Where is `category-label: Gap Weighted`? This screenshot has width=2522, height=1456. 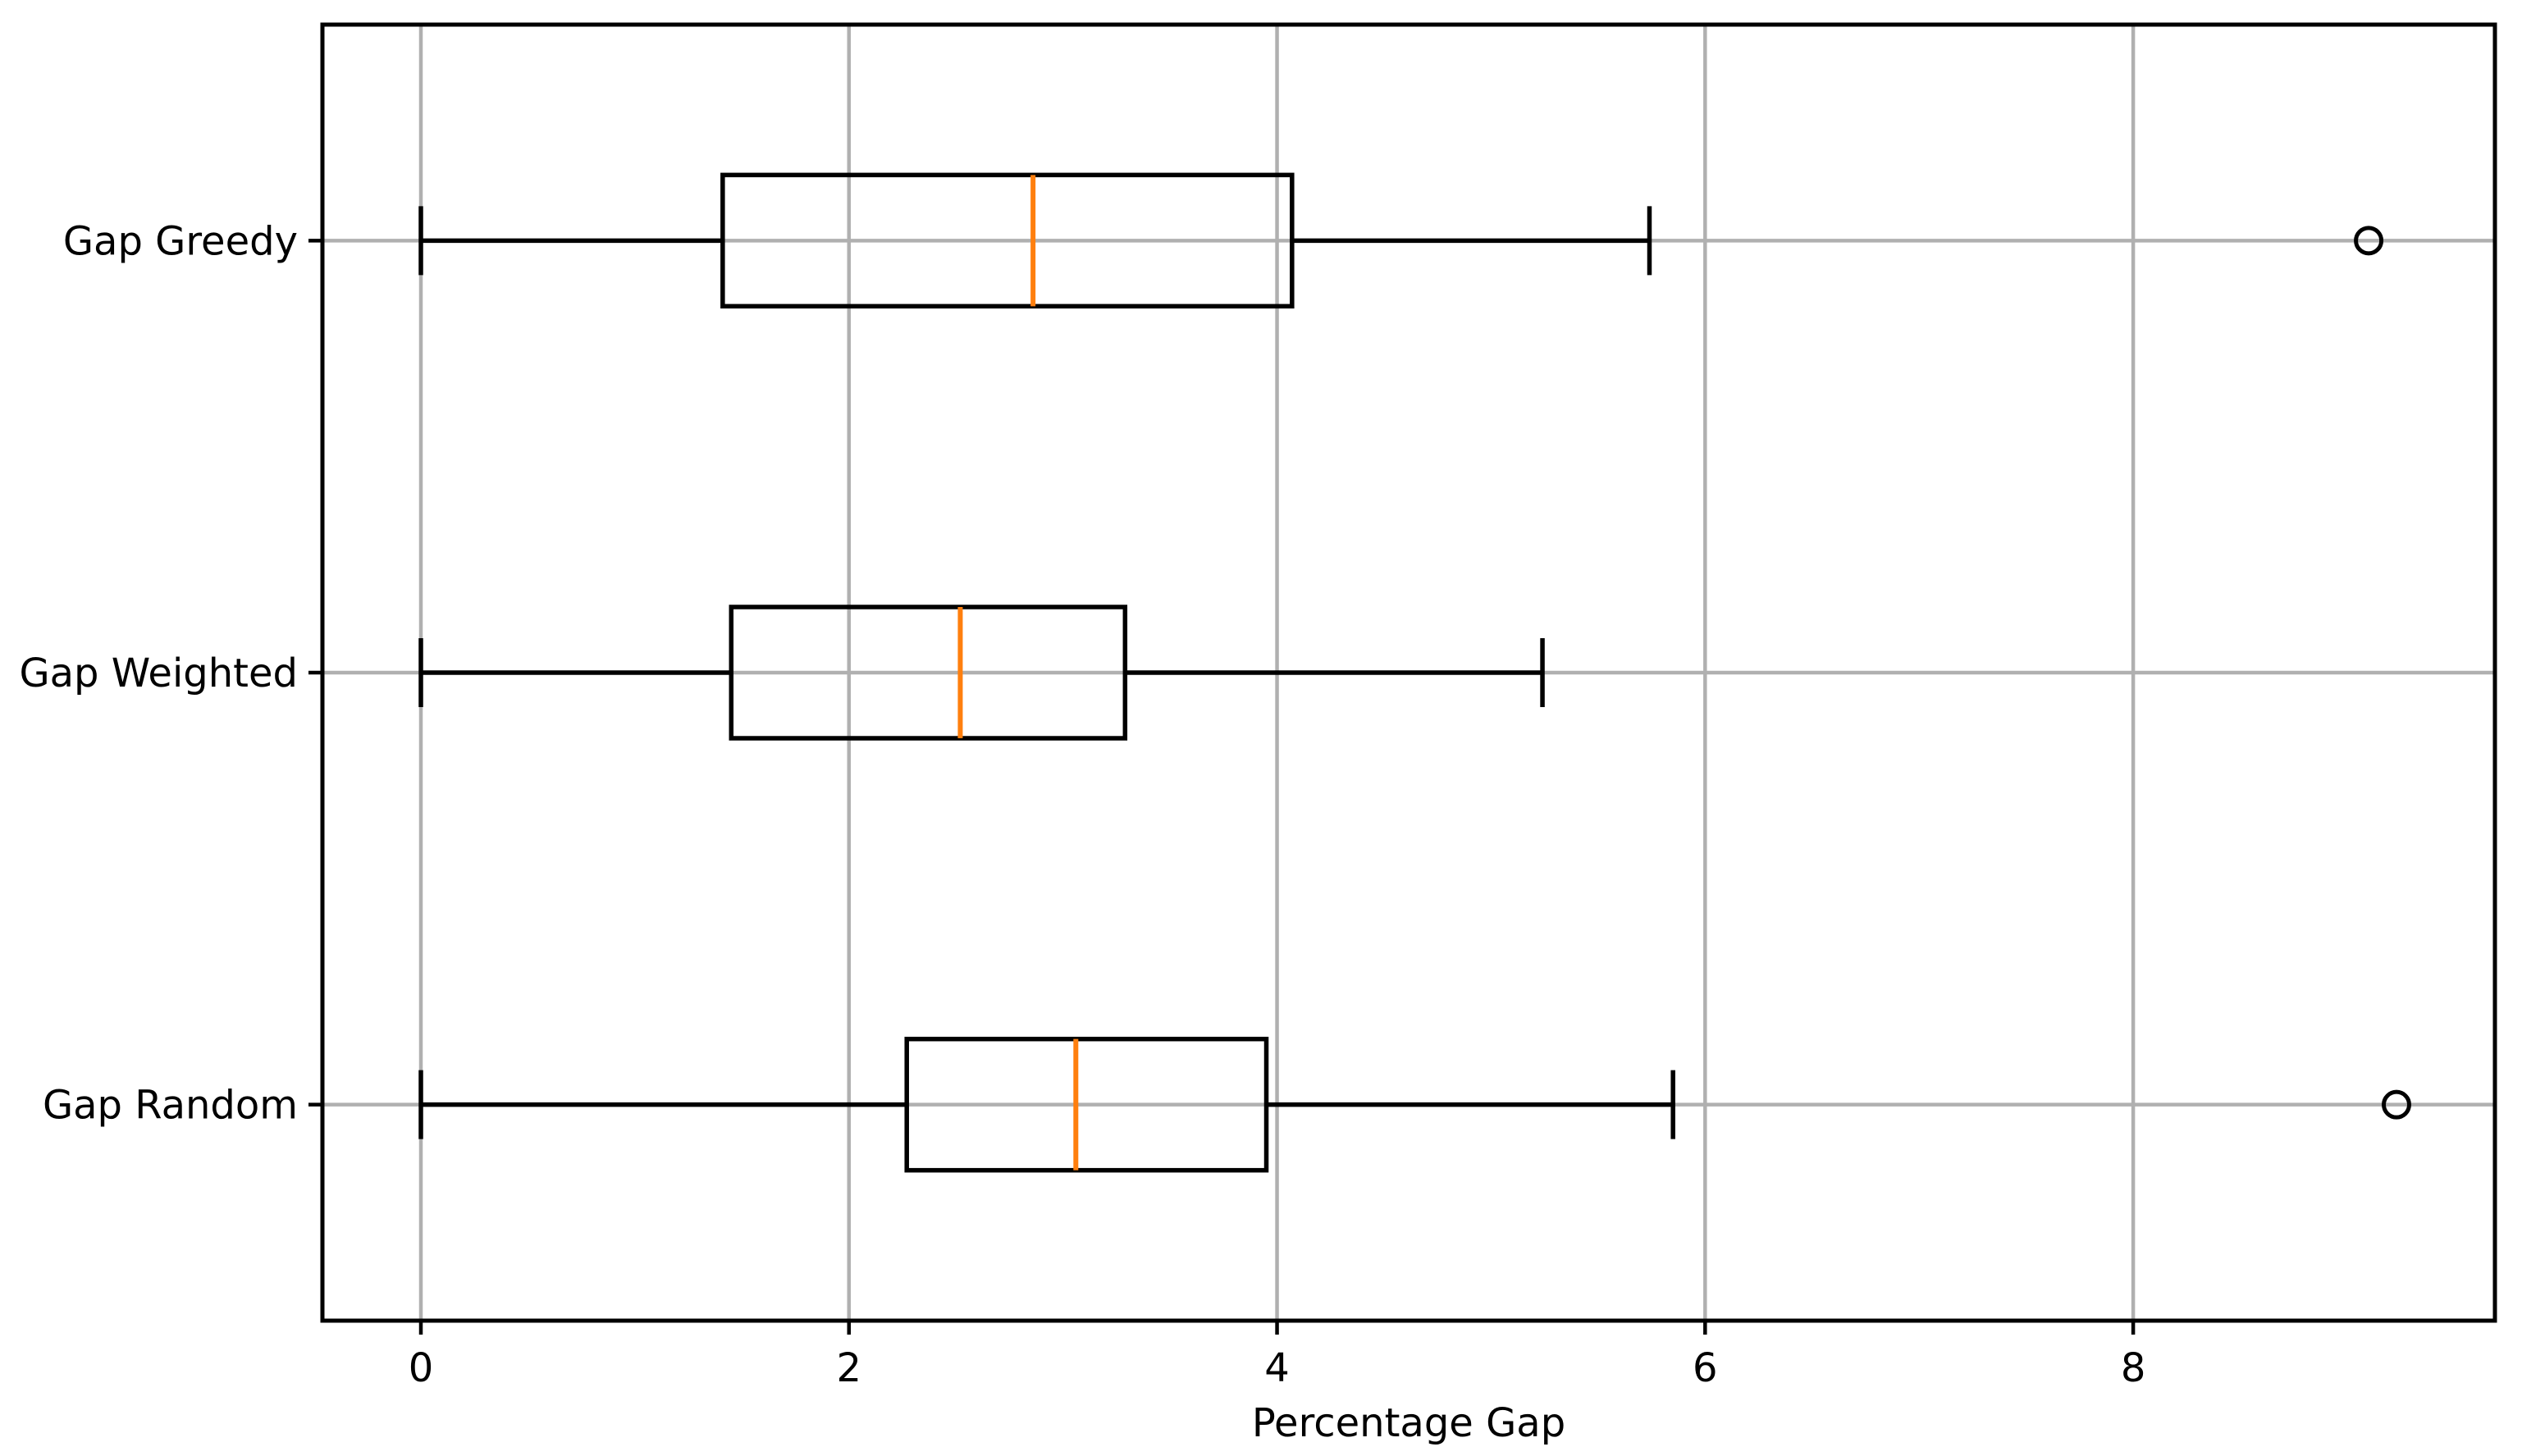
category-label: Gap Weighted is located at coordinates (159, 673).